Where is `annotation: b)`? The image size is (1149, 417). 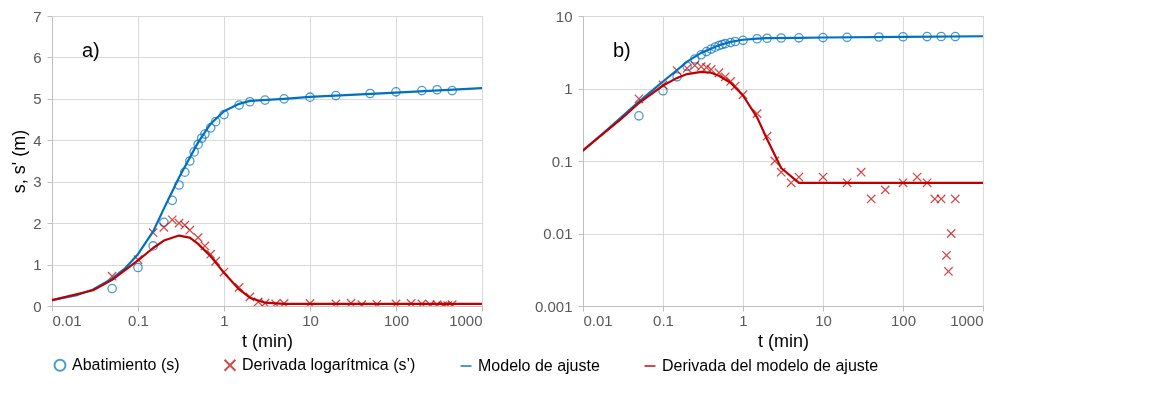 annotation: b) is located at coordinates (622, 50).